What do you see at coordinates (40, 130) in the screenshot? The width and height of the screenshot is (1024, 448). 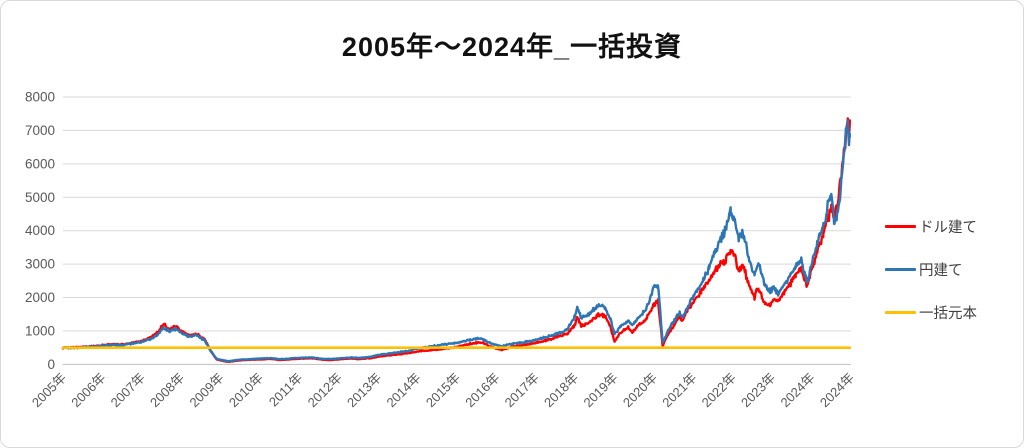 I see `svg-text: 7000` at bounding box center [40, 130].